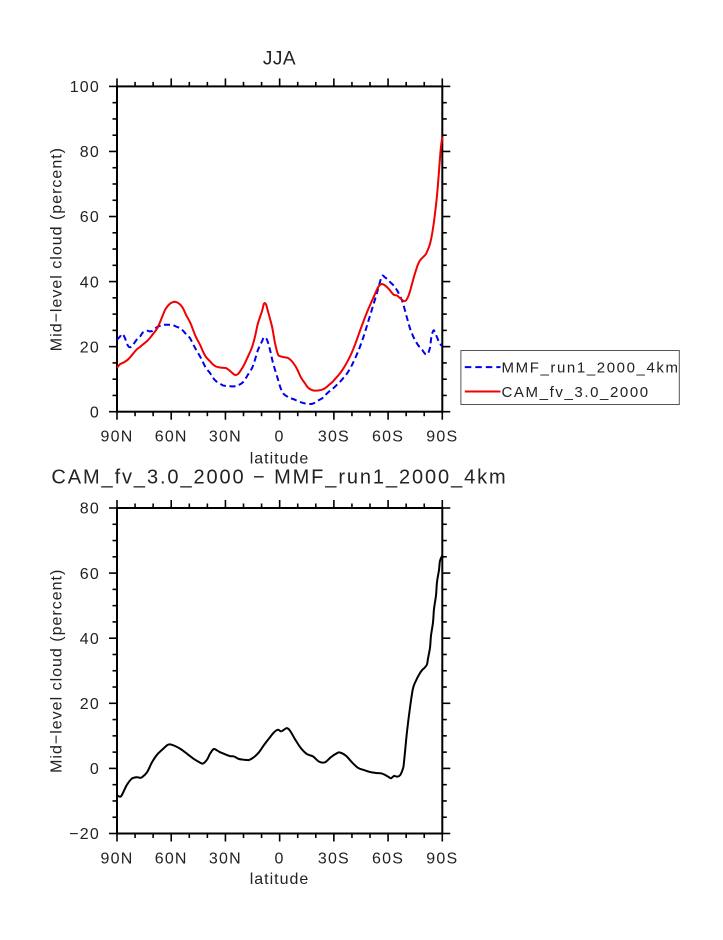 The height and width of the screenshot is (940, 723). What do you see at coordinates (576, 392) in the screenshot?
I see `svg-text: CAM_fv_3.0_2000` at bounding box center [576, 392].